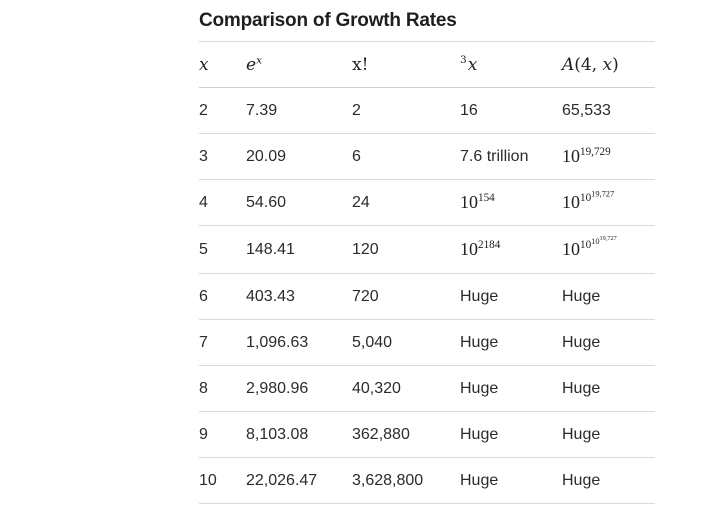 This screenshot has width=712, height=525. What do you see at coordinates (406, 156) in the screenshot?
I see `cell-fact: 6` at bounding box center [406, 156].